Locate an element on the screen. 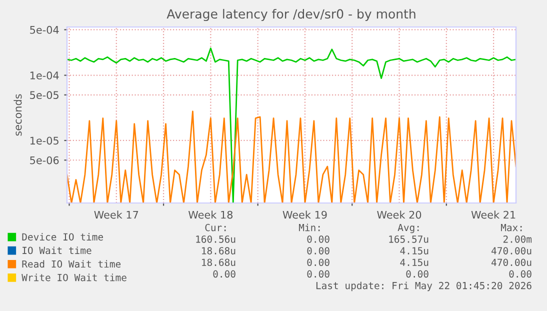 Image resolution: width=547 pixels, height=311 pixels. y-tick-label: 1e-05 is located at coordinates (44, 140).